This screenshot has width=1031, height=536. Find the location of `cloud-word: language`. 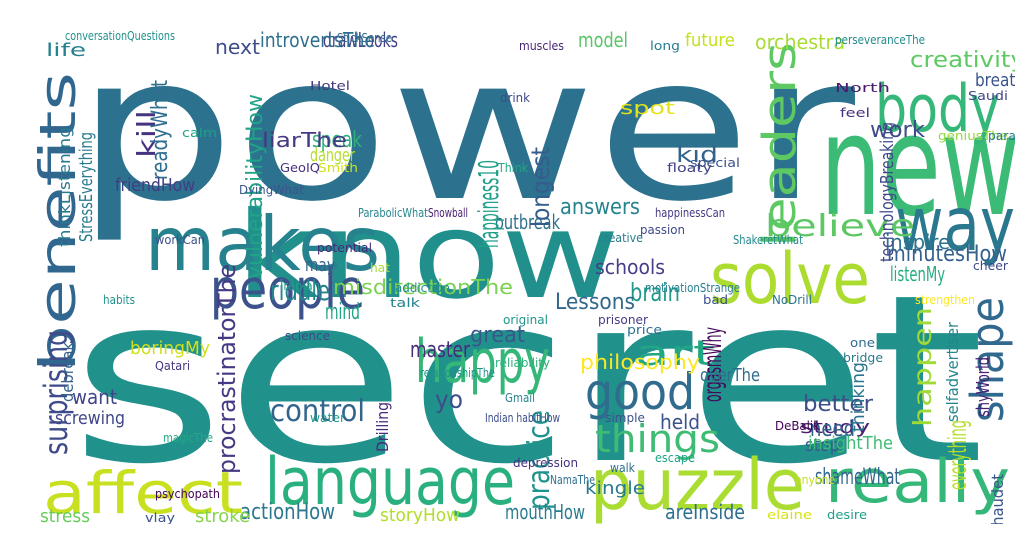

cloud-word: language is located at coordinates (390, 482).